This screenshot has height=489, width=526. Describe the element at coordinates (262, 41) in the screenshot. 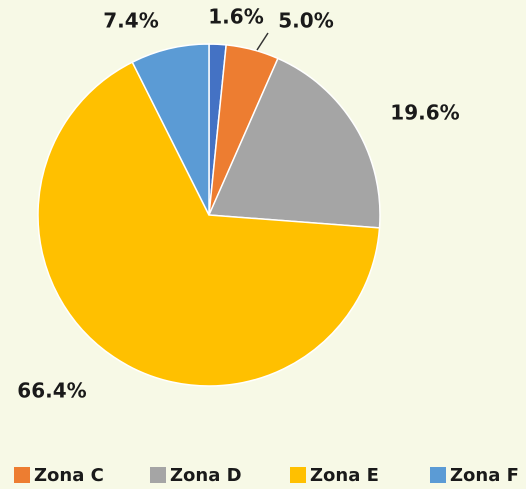

I see `leader-line` at that location.